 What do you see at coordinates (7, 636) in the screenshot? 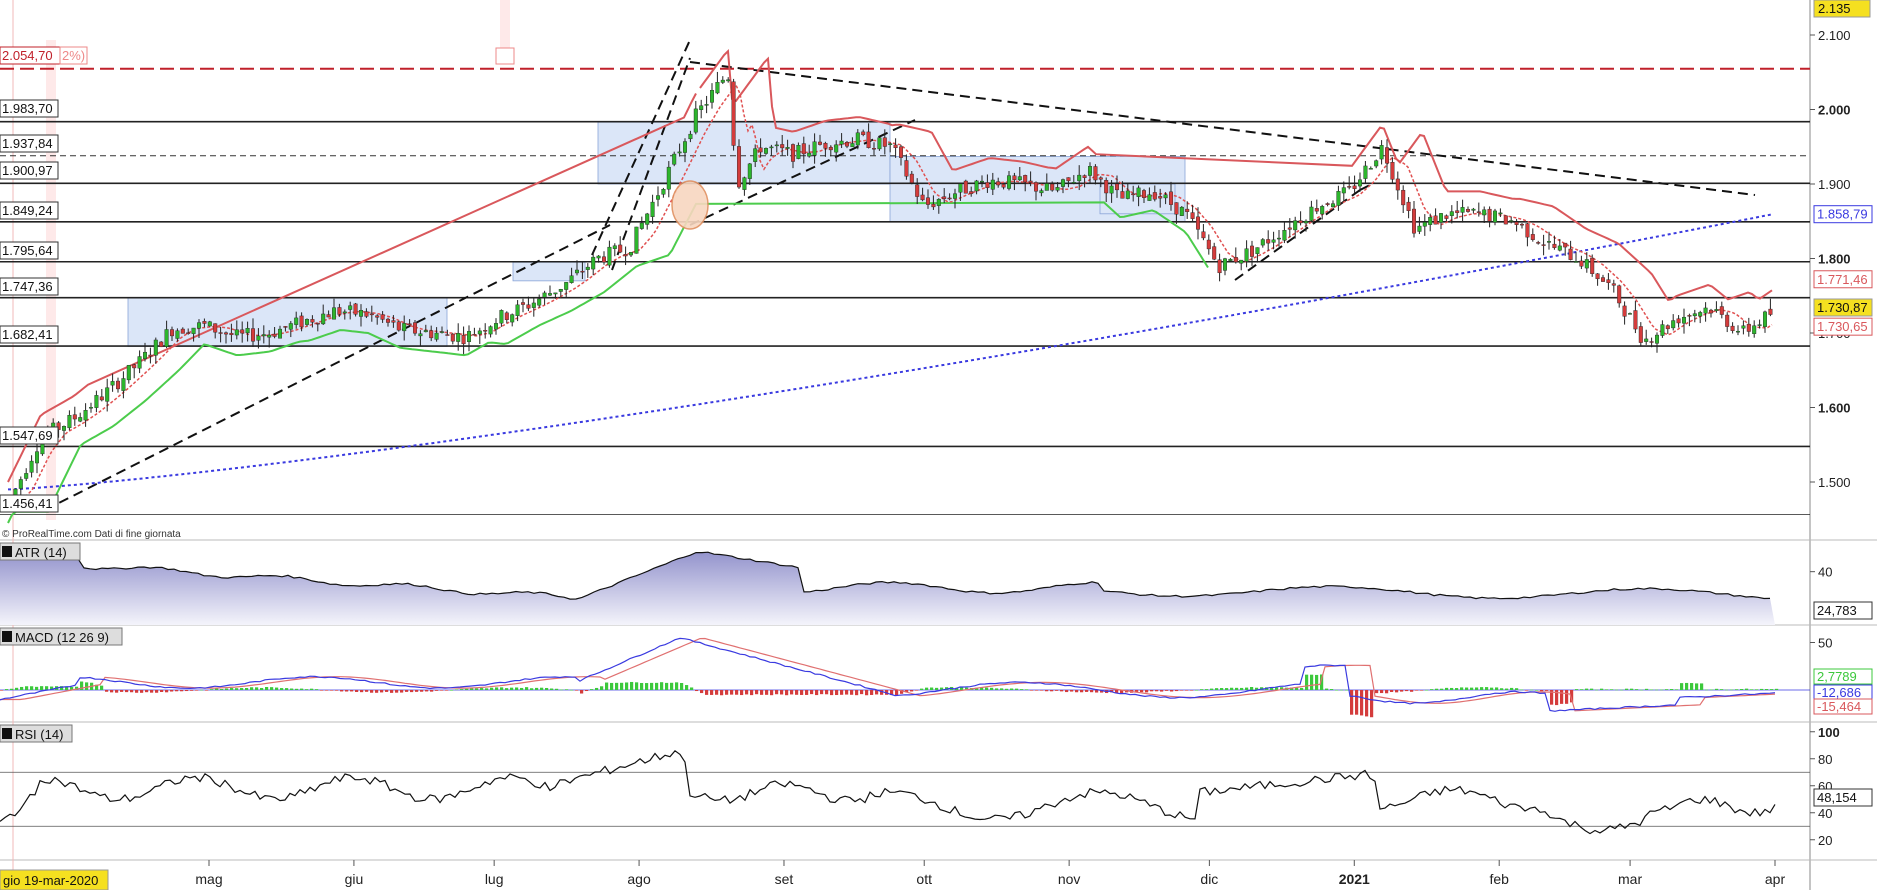
I see `macd-swatch` at bounding box center [7, 636].